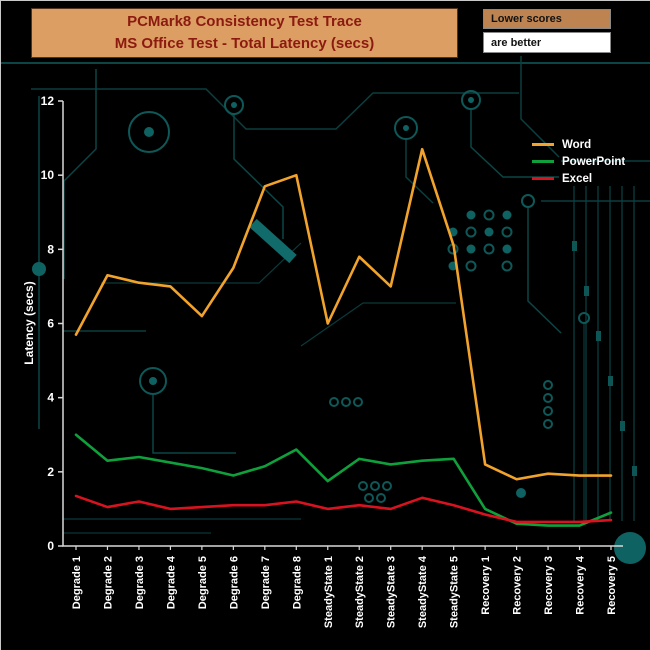  I want to click on excel-line-swatch, so click(543, 178).